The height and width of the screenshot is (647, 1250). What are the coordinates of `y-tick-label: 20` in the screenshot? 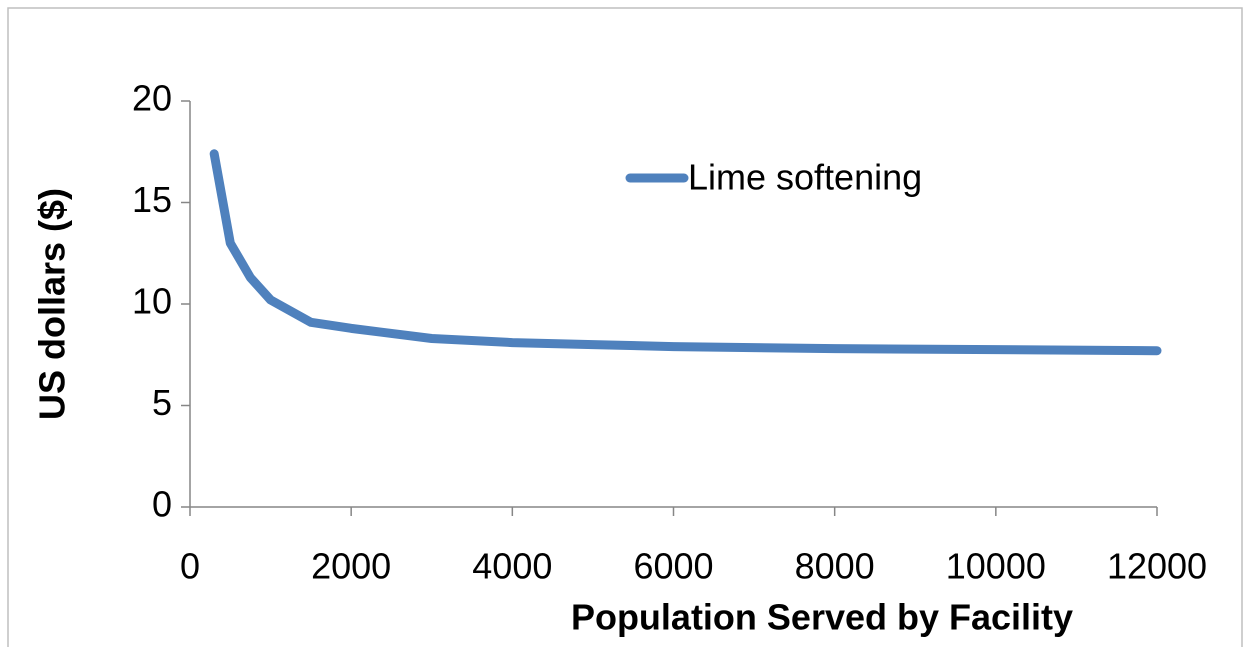 It's located at (152, 98).